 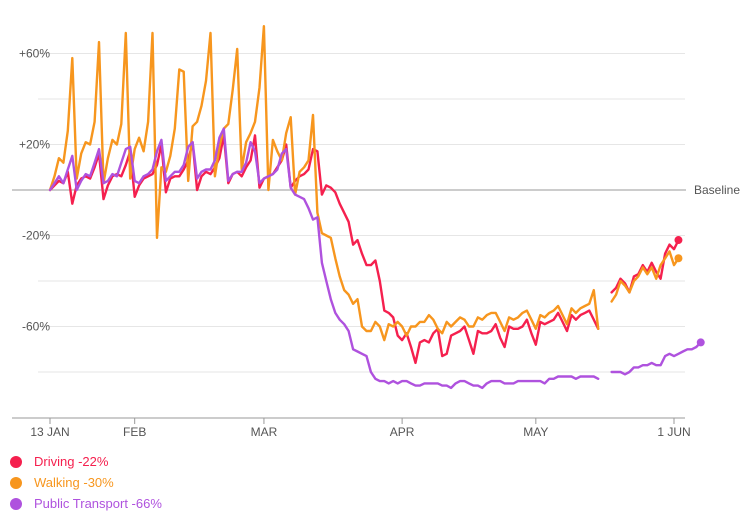 I want to click on legend-item-public-transport: Public Transport -66%, so click(x=86, y=503).